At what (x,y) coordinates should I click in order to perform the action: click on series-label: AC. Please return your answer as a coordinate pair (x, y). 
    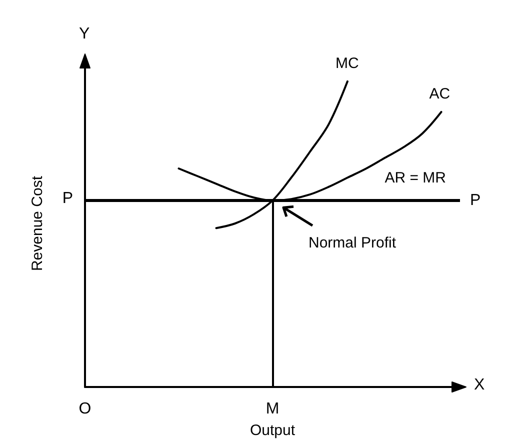
    Looking at the image, I should click on (439, 93).